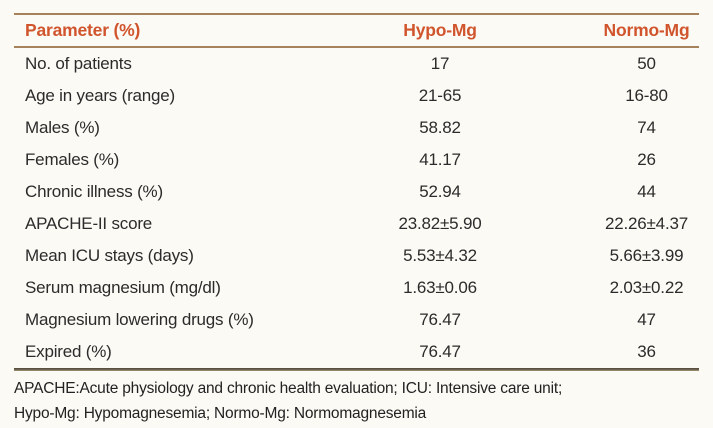 This screenshot has width=713, height=428. What do you see at coordinates (646, 159) in the screenshot?
I see `cell-normo-mg: 26` at bounding box center [646, 159].